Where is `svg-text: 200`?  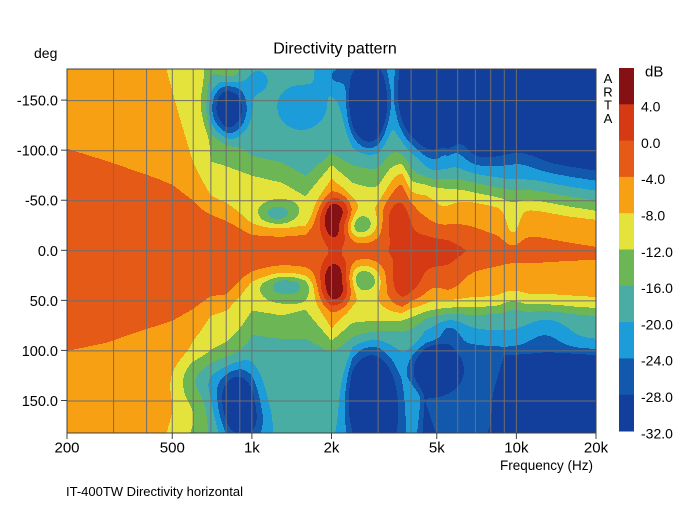
svg-text: 200 is located at coordinates (66, 448).